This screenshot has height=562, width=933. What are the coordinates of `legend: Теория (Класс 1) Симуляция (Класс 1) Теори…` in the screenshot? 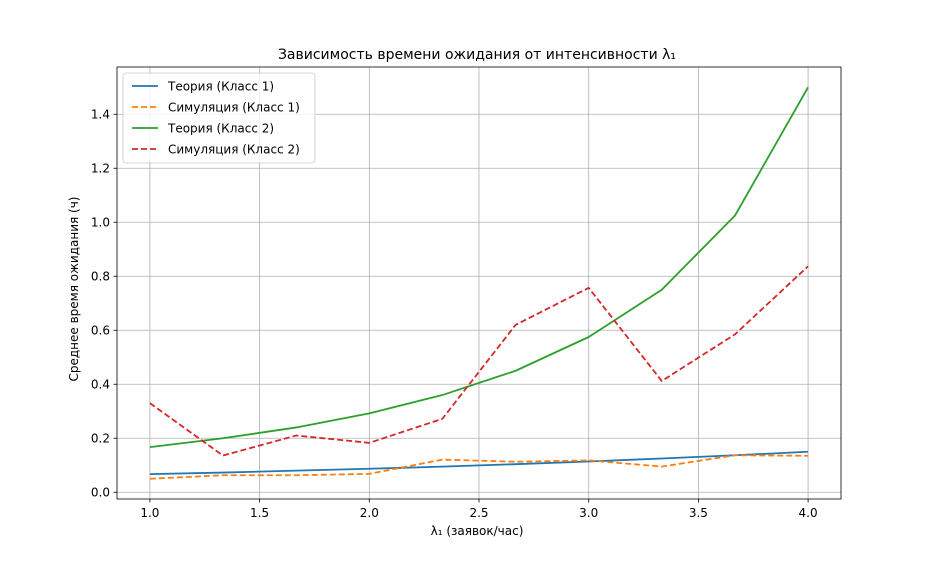 It's located at (219, 118).